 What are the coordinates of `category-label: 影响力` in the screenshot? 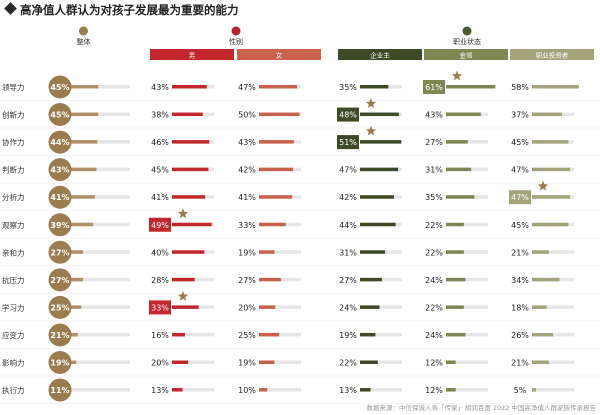 It's located at (13, 363).